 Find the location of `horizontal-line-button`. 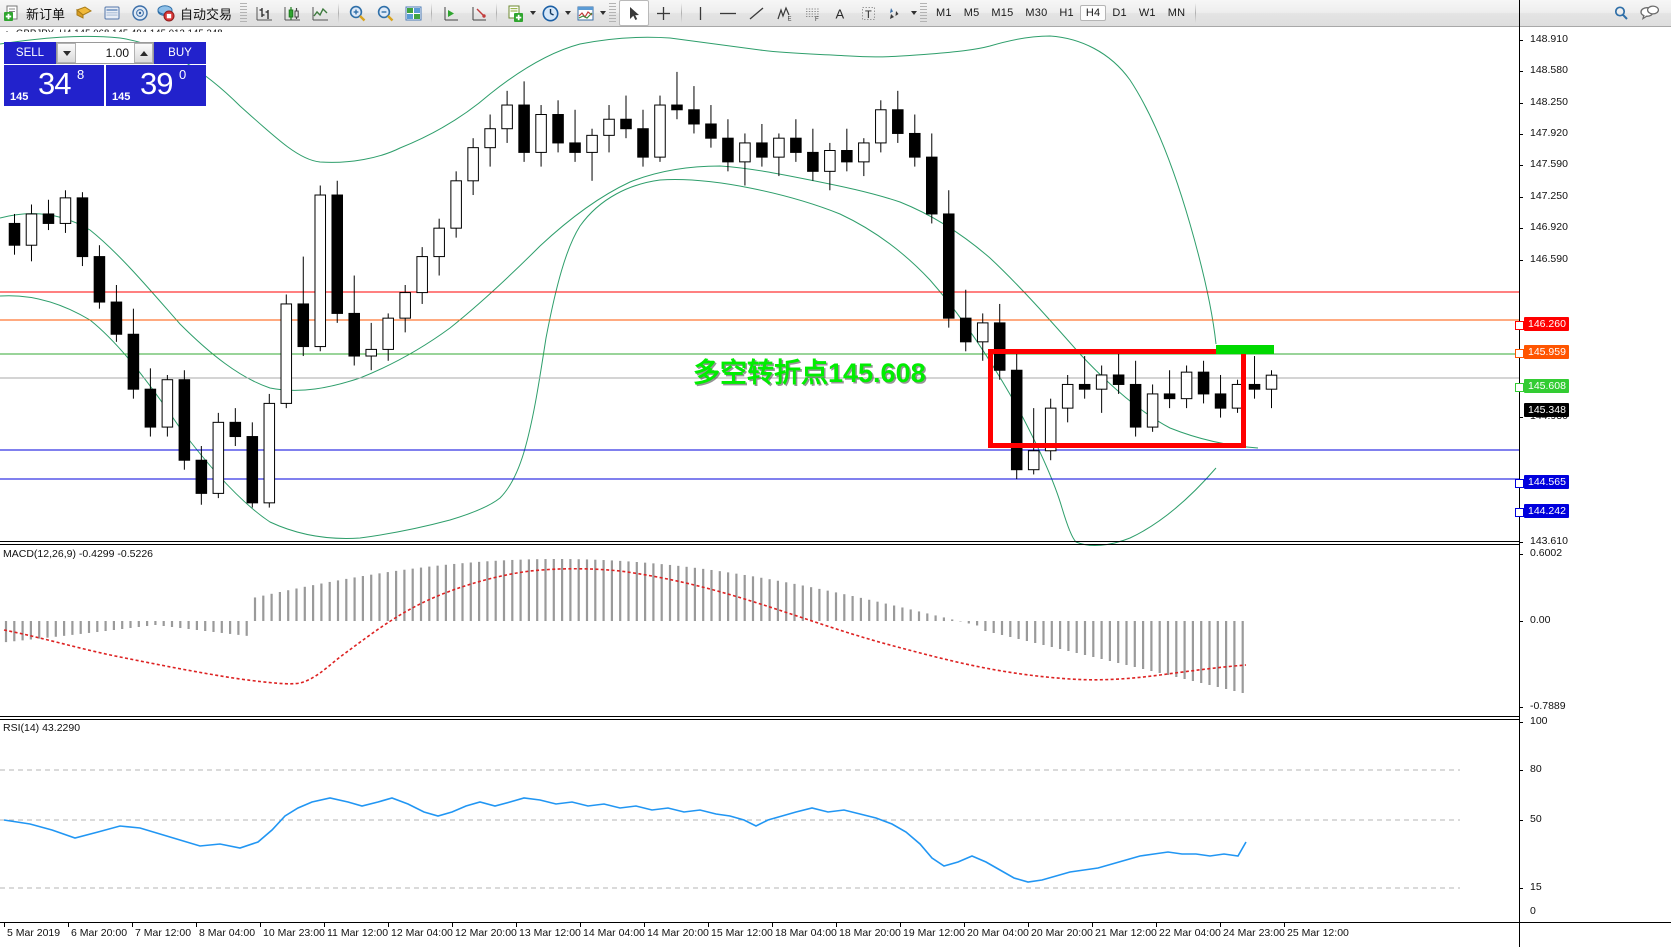

horizontal-line-button is located at coordinates (728, 13).